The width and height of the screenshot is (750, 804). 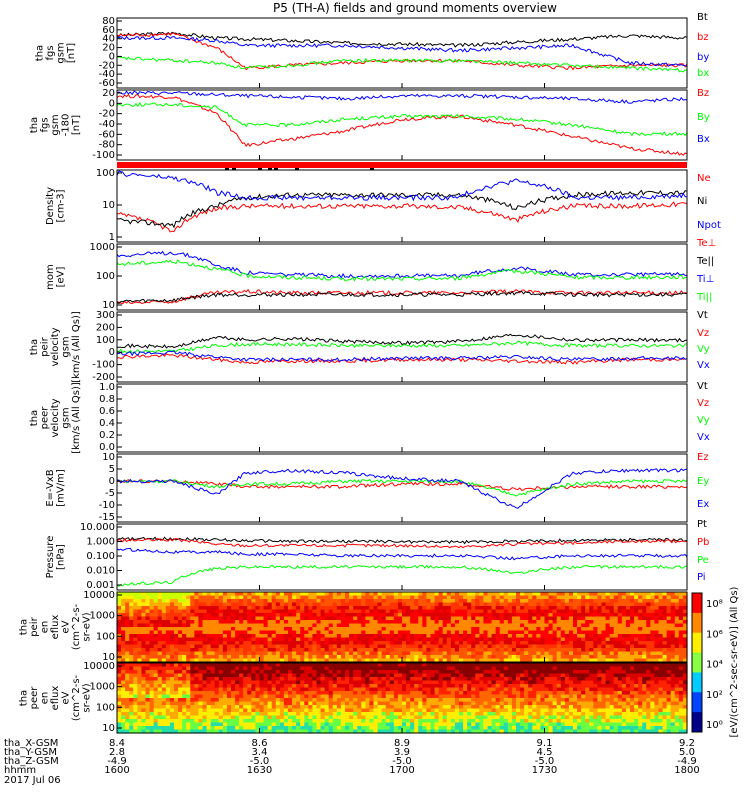 What do you see at coordinates (402, 206) in the screenshot?
I see `panel-frame` at bounding box center [402, 206].